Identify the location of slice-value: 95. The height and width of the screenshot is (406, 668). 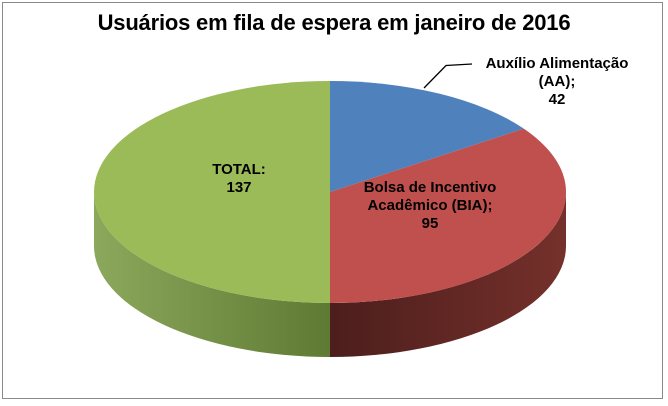
(430, 223).